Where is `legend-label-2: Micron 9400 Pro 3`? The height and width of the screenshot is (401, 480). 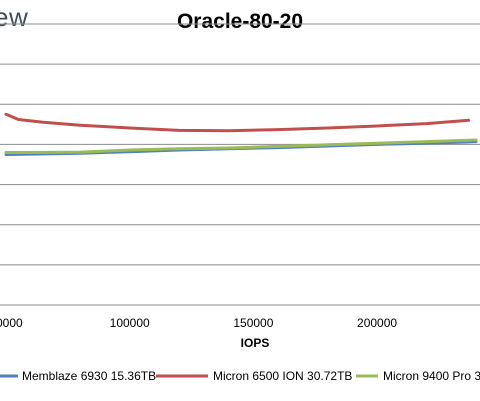
legend-label-2: Micron 9400 Pro 3 is located at coordinates (431, 376).